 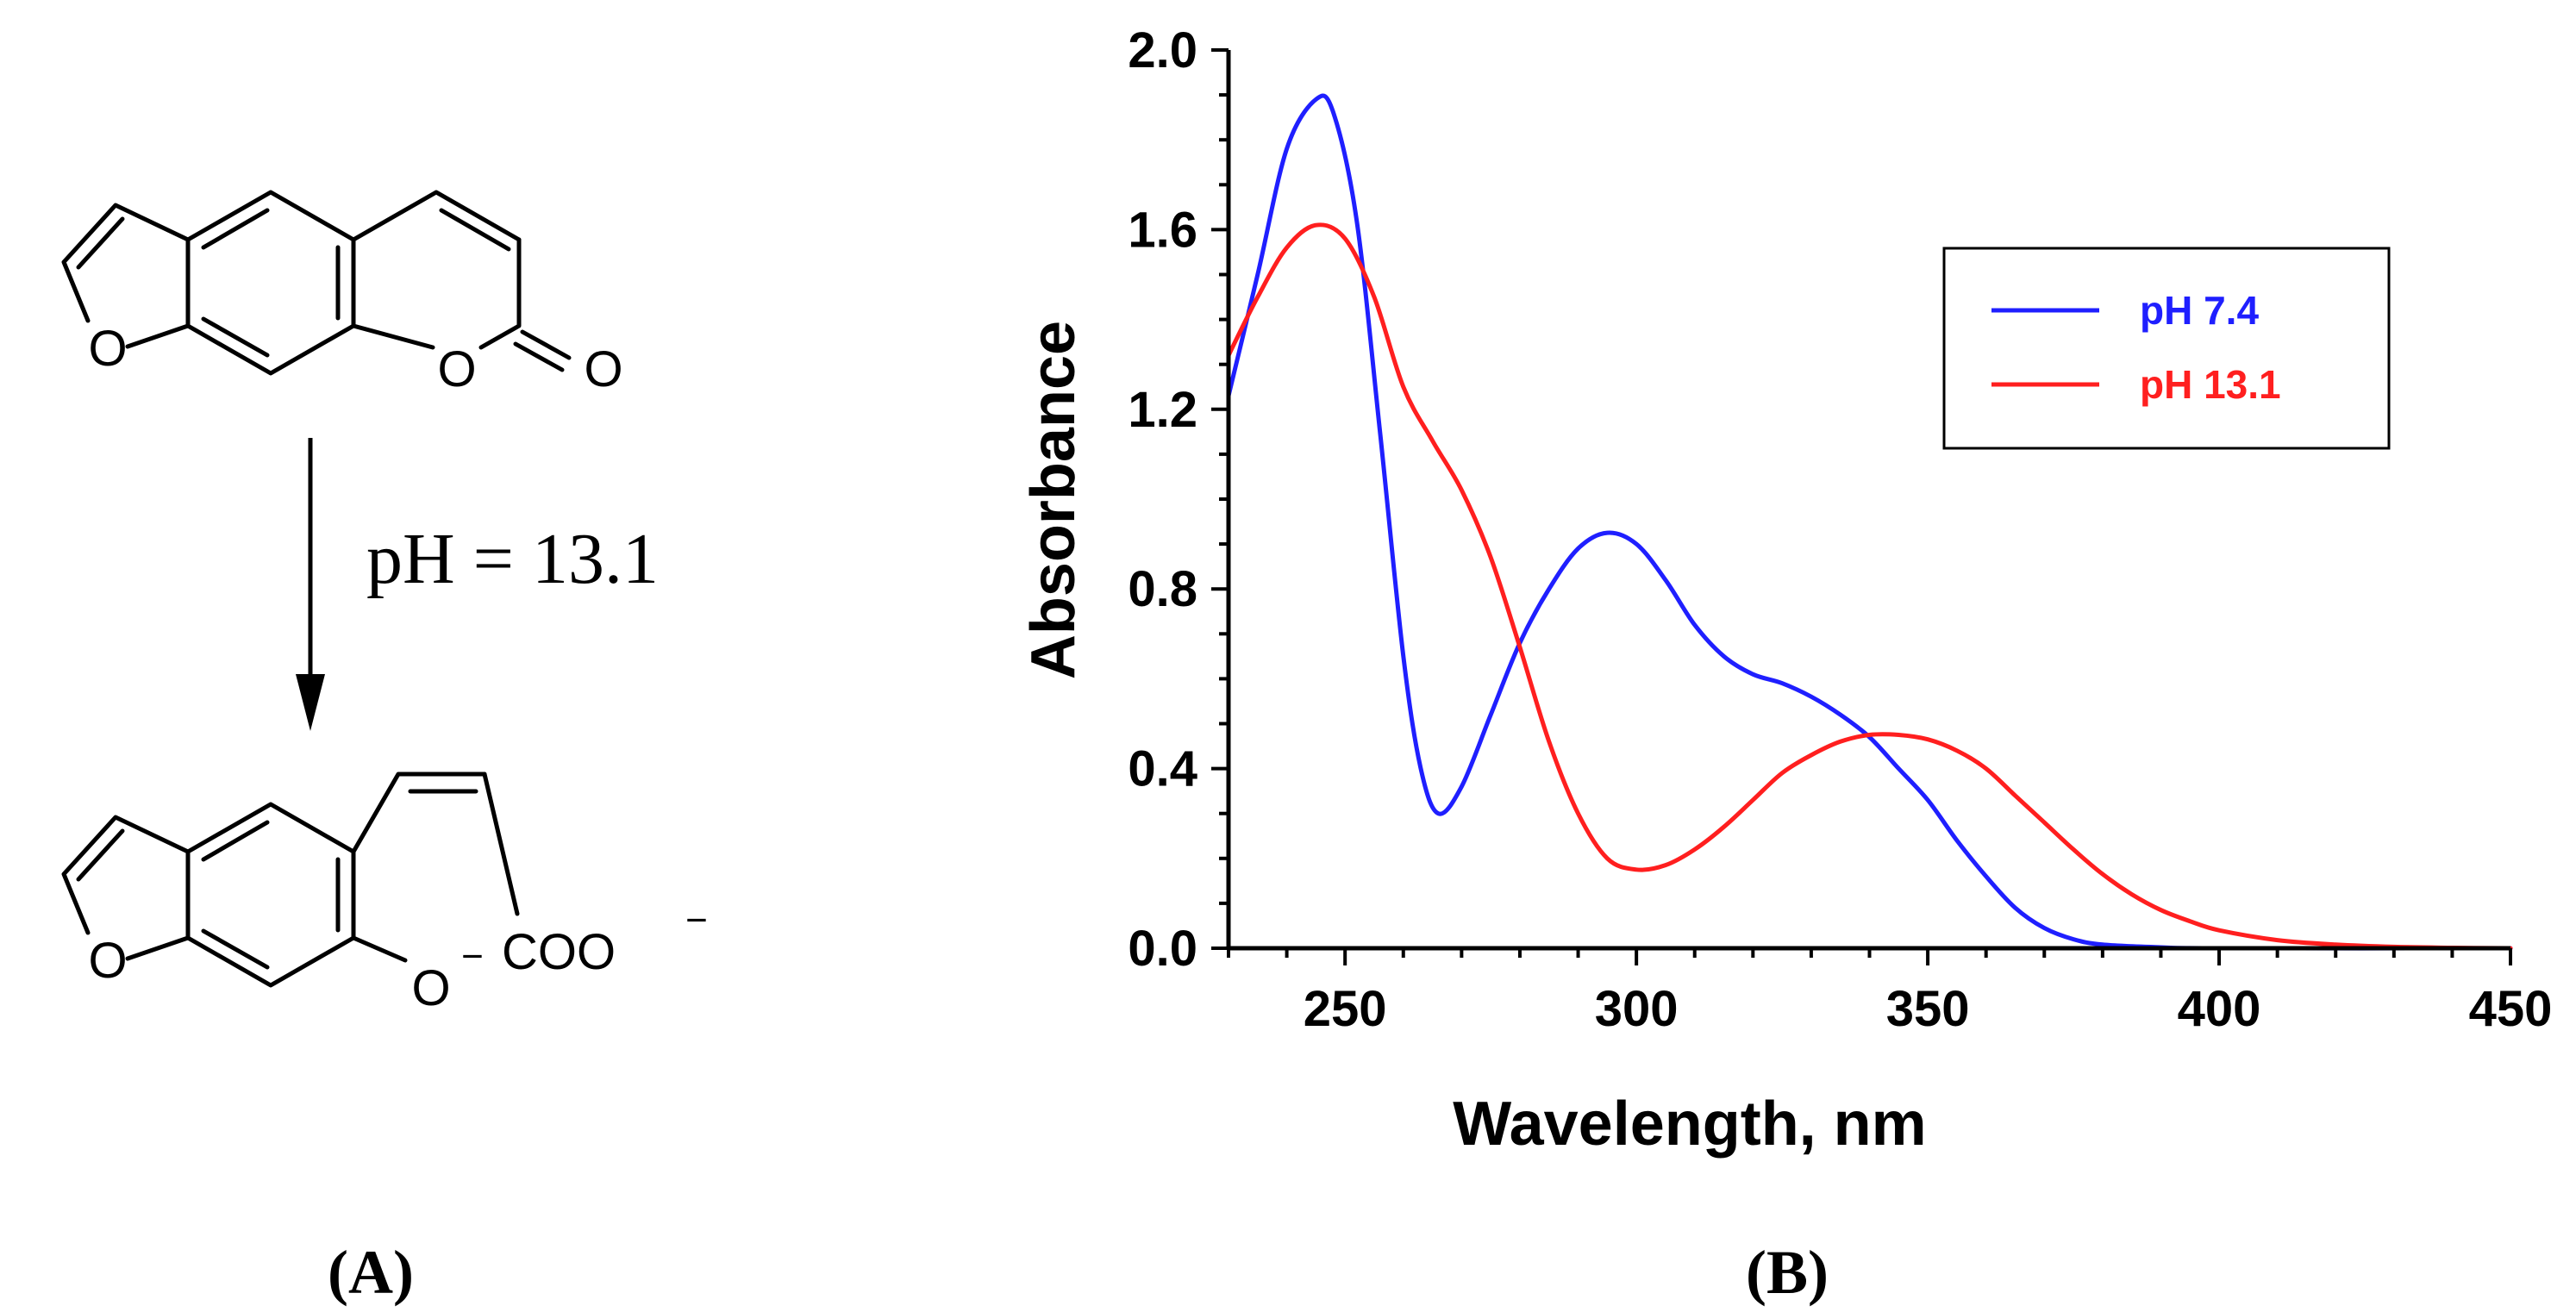 What do you see at coordinates (1163, 589) in the screenshot?
I see `y-tick-label-0.8: 0.8` at bounding box center [1163, 589].